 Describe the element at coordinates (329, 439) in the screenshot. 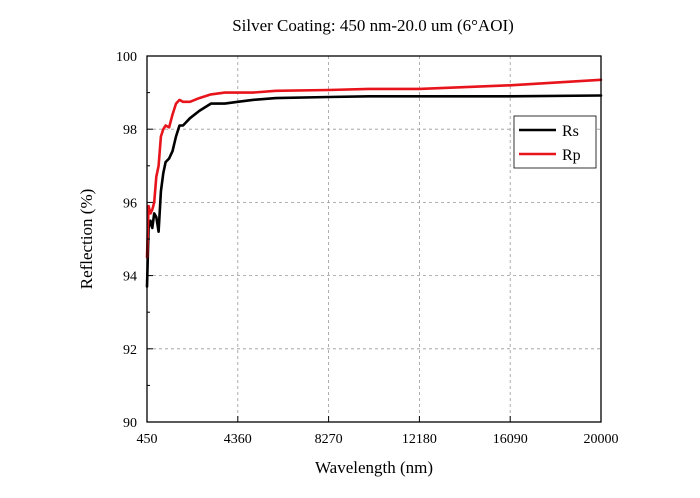

I see `x-tick-label: 8270` at that location.